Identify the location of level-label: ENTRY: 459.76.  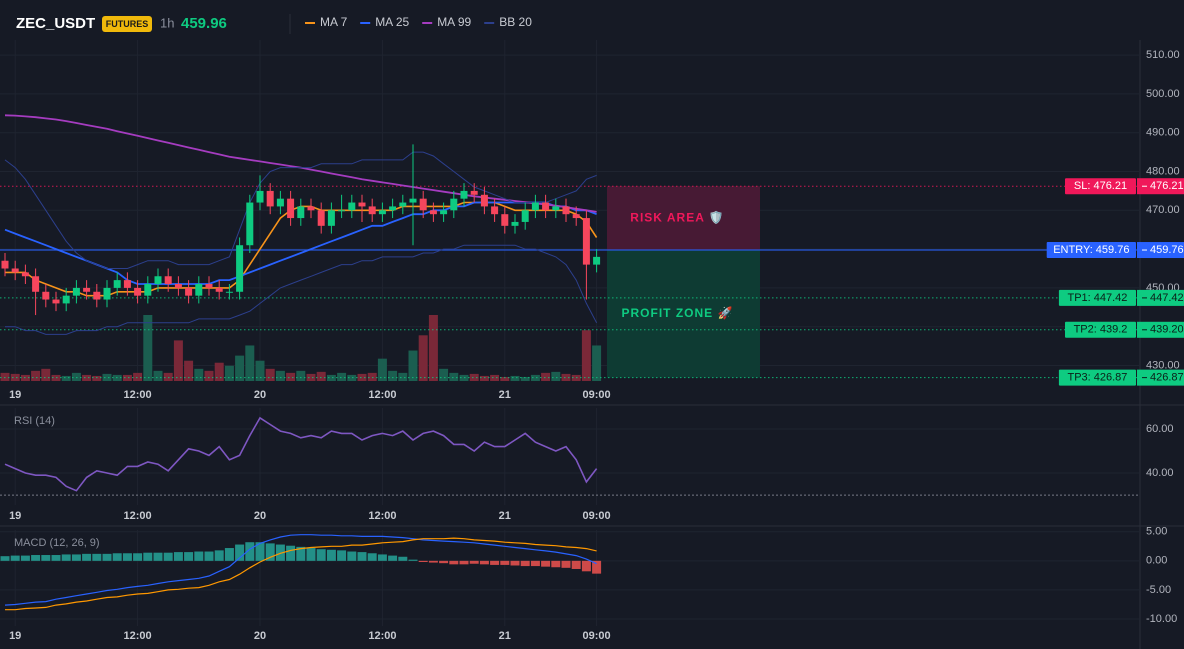
(1091, 250).